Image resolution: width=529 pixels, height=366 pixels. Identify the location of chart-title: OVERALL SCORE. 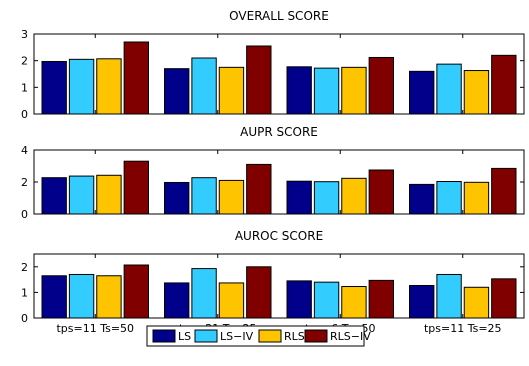
(279, 16).